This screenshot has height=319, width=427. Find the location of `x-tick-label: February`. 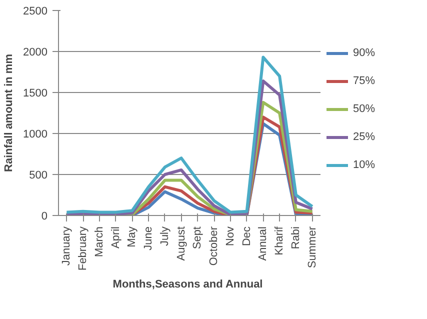

x-tick-label: February is located at coordinates (83, 248).